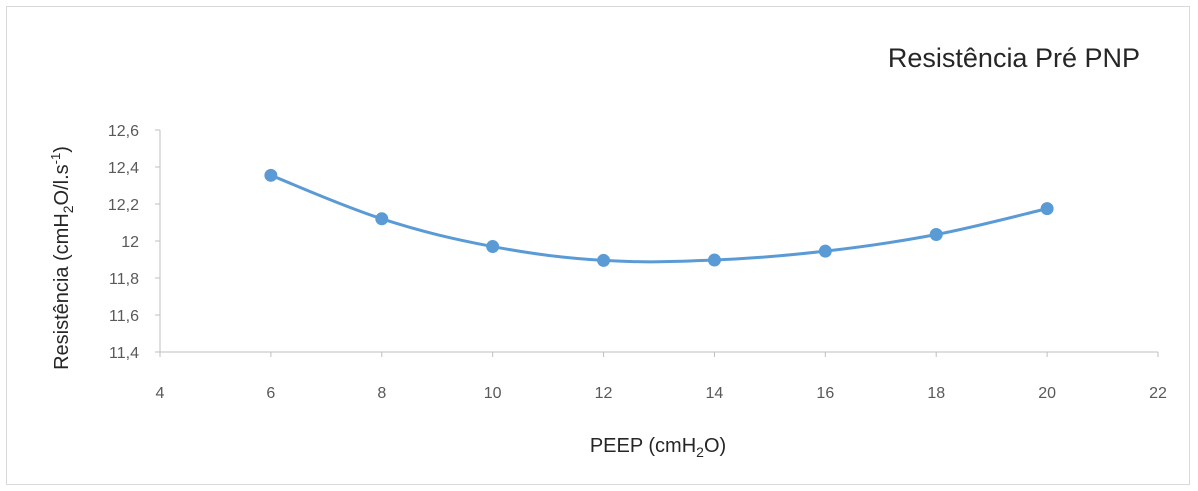 This screenshot has width=1198, height=491. Describe the element at coordinates (124, 316) in the screenshot. I see `y-tick-label: 11,6` at that location.